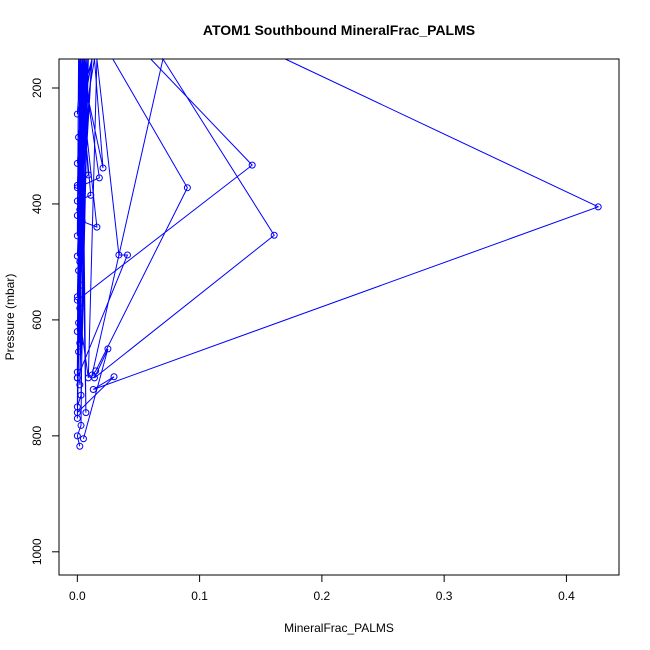  Describe the element at coordinates (339, 30) in the screenshot. I see `chart-title: ATOM1 Southbound MineralFrac_PALMS` at that location.